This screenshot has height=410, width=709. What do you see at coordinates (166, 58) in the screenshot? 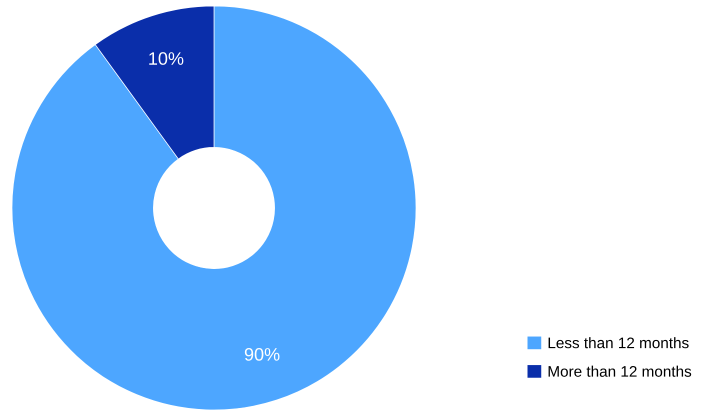
I see `data-label: 10%` at bounding box center [166, 58].